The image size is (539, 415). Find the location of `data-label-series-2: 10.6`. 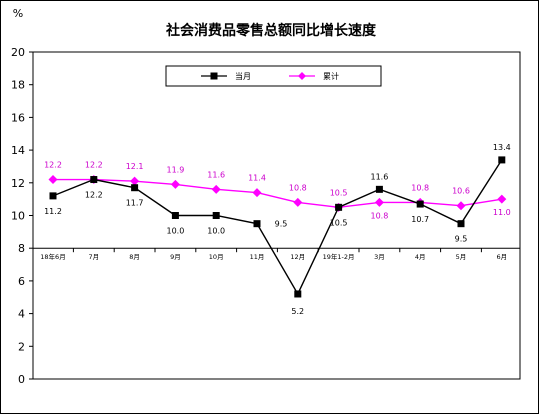

data-label-series-2: 10.6 is located at coordinates (461, 191).